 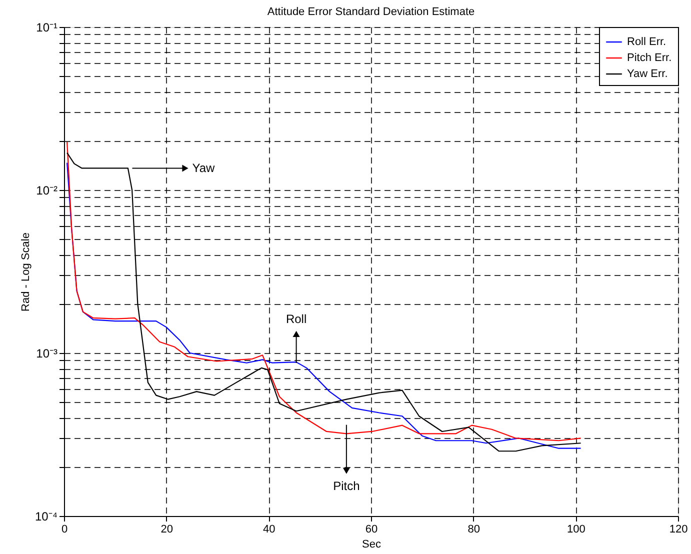 What do you see at coordinates (47, 353) in the screenshot?
I see `y-tick-label: 10⁻³` at bounding box center [47, 353].